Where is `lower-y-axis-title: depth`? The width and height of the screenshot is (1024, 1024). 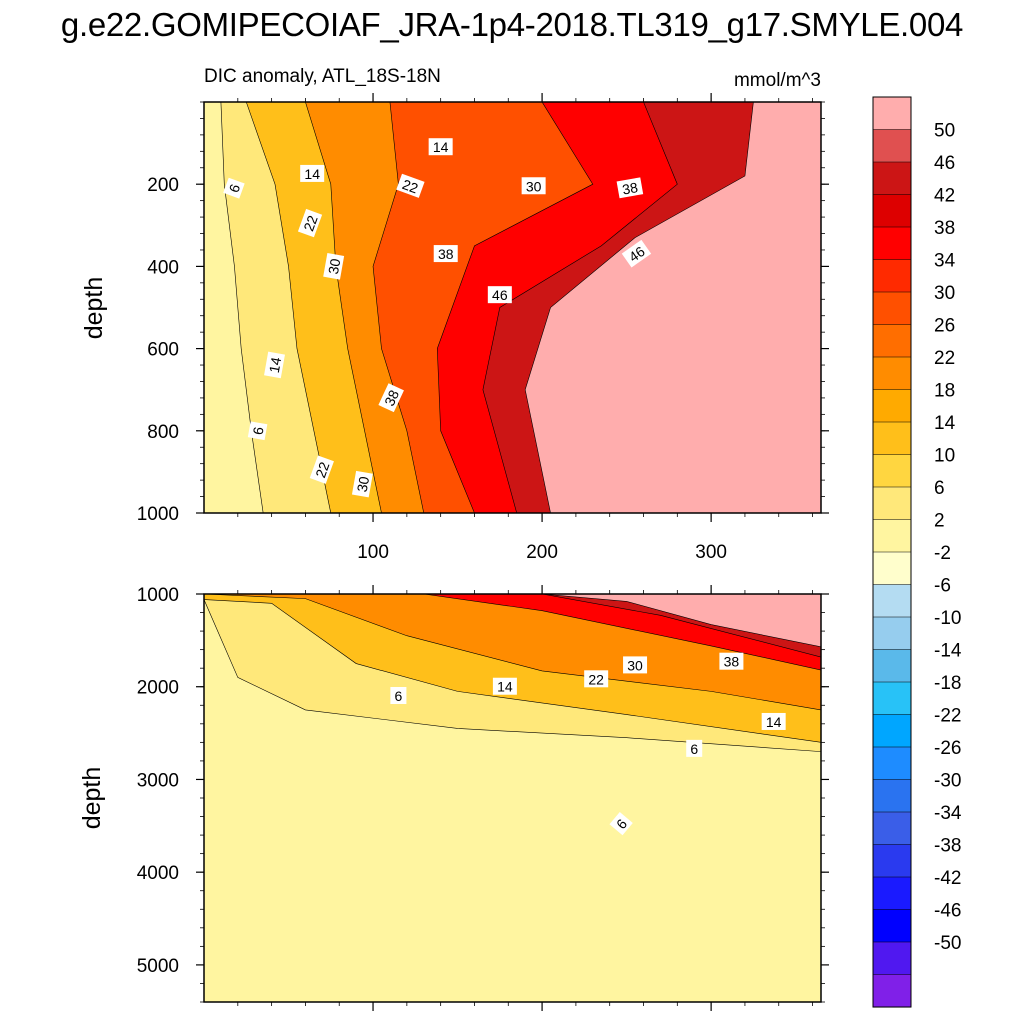 lower-y-axis-title: depth is located at coordinates (92, 798).